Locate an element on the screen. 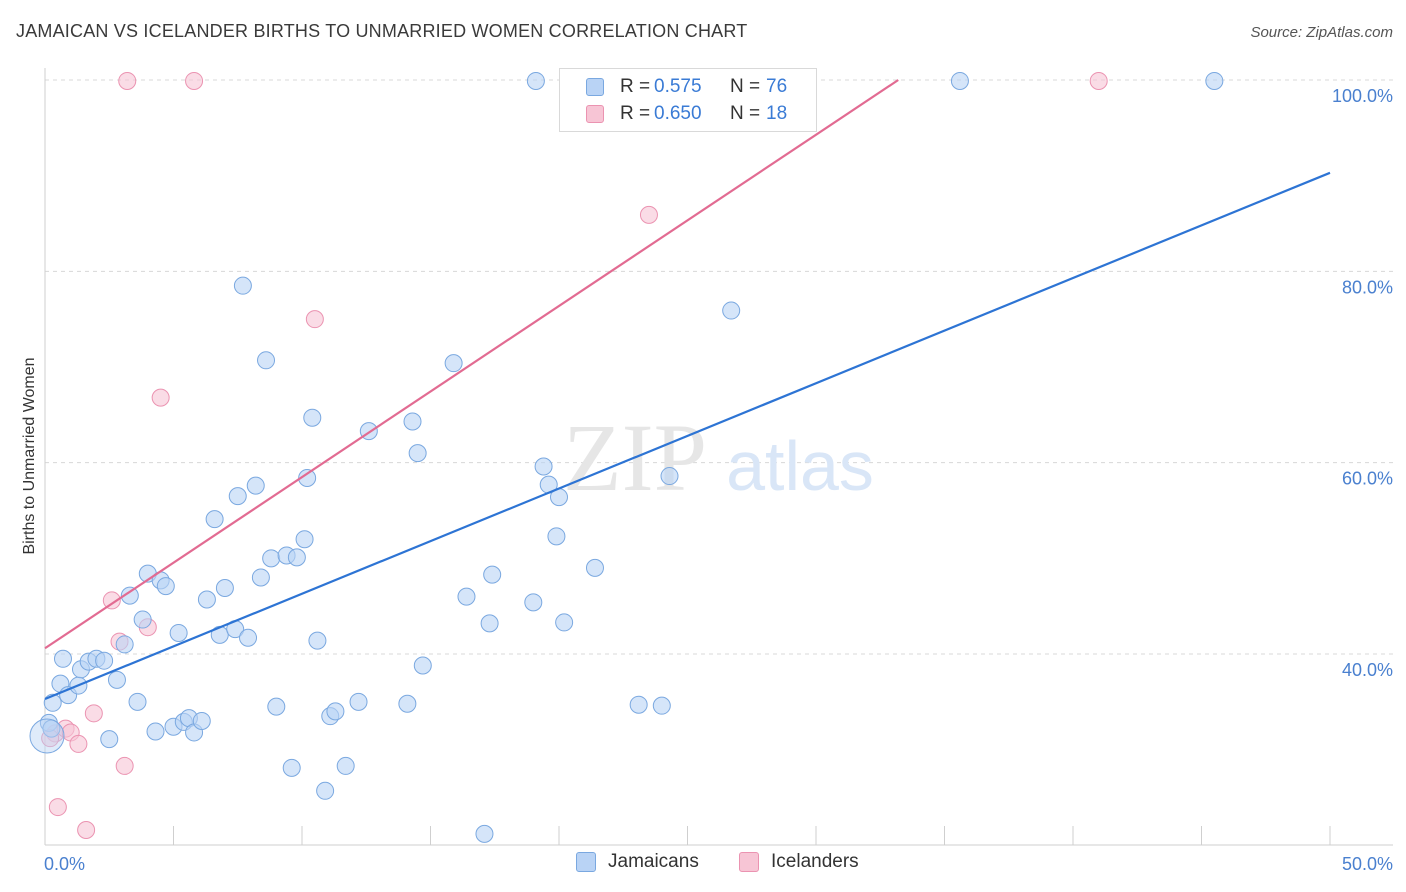 This screenshot has height=892, width=1406. legend-r-value: 0.650 is located at coordinates (678, 113).